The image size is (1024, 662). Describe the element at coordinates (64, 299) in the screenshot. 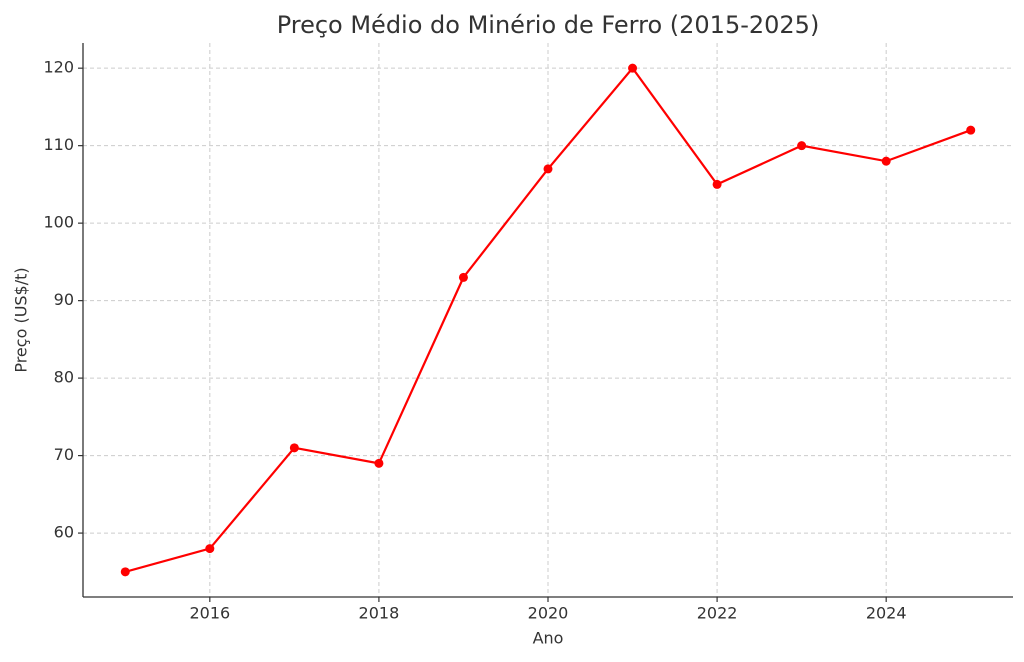

I see `y-tick-label: 90` at that location.